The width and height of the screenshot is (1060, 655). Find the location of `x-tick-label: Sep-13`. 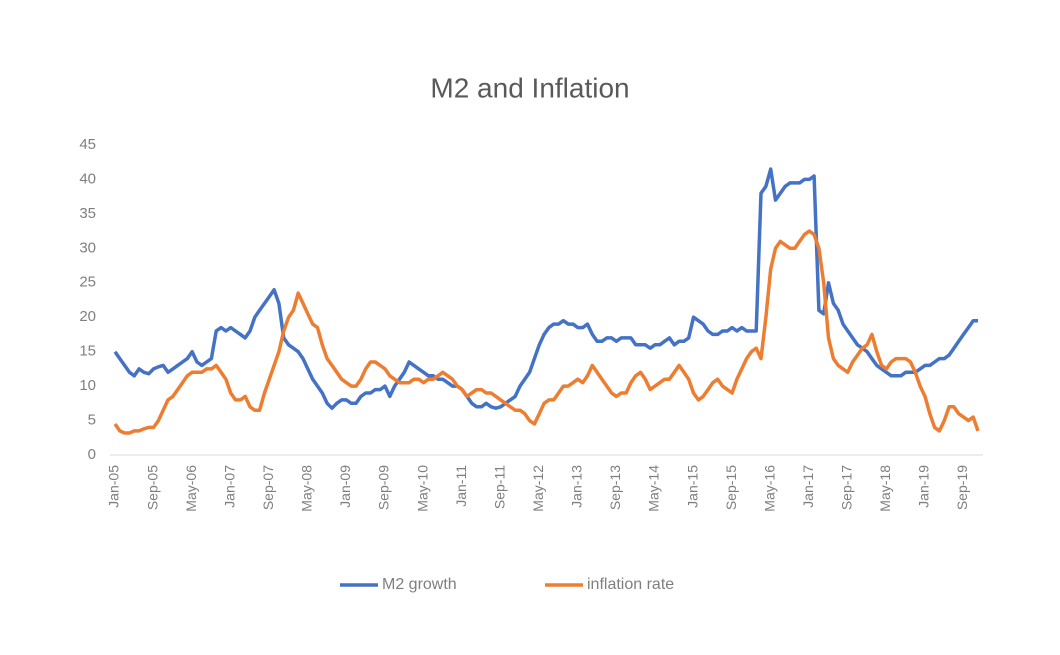

x-tick-label: Sep-13 is located at coordinates (615, 487).